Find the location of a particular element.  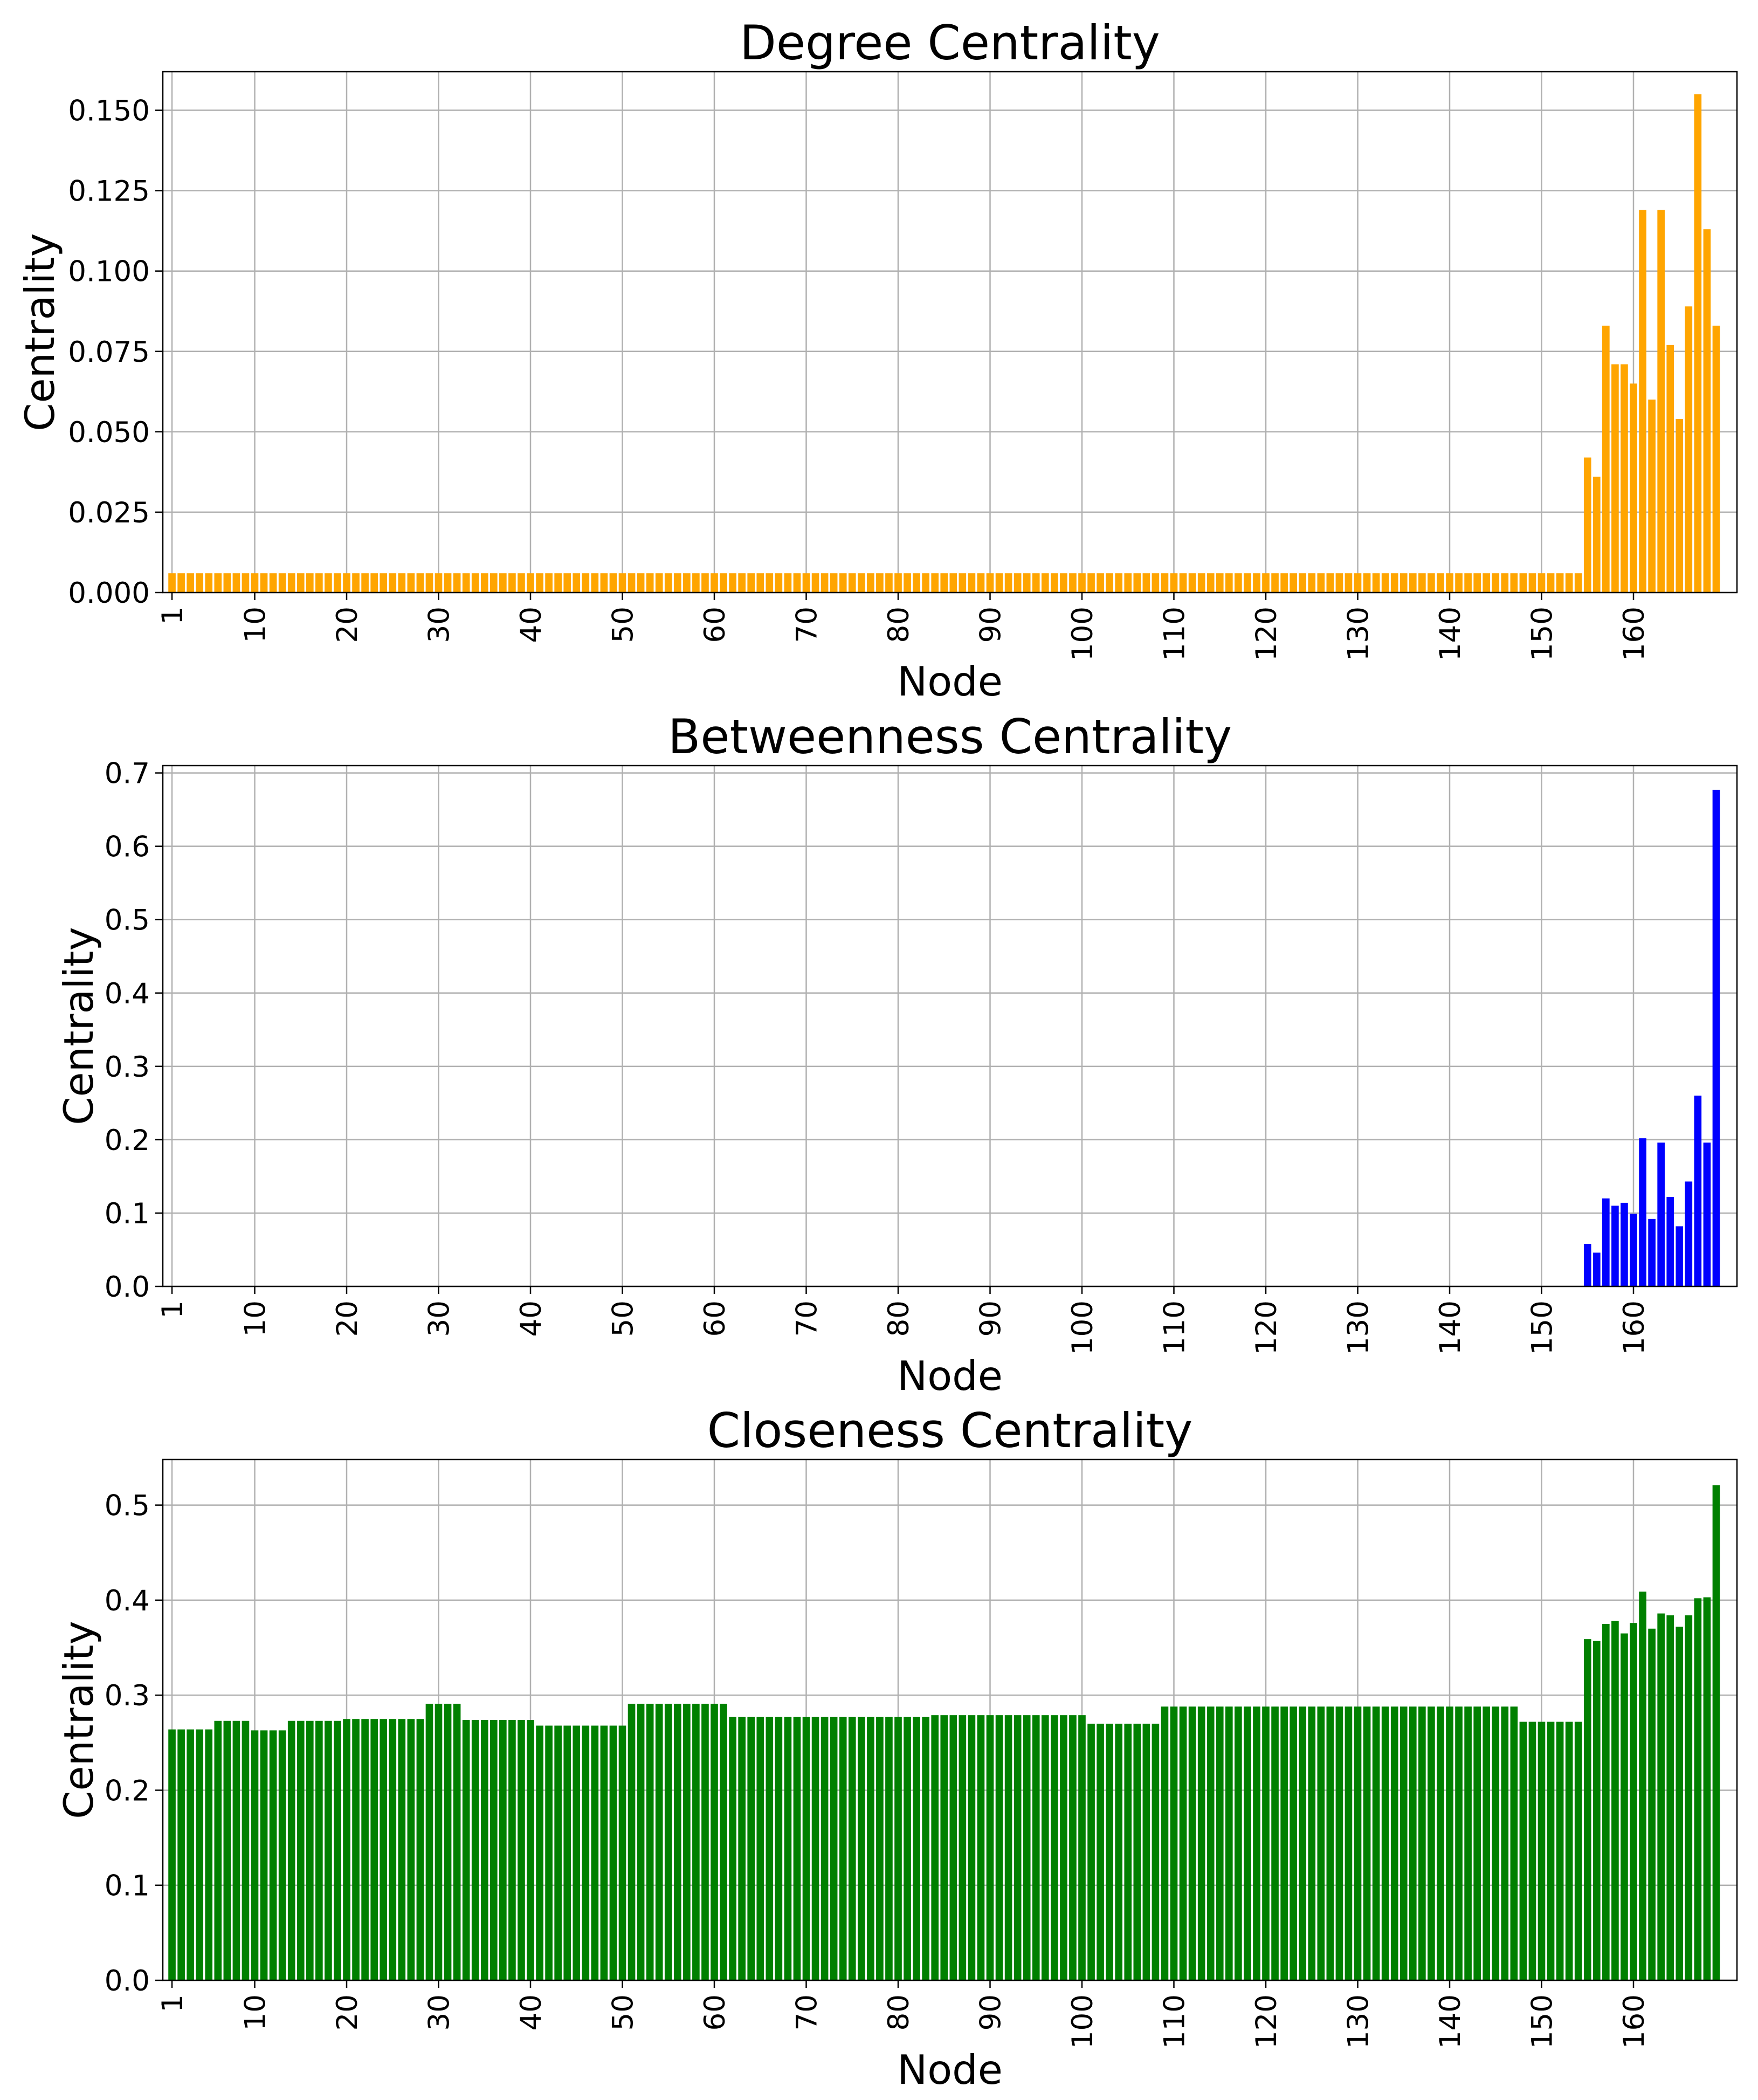

x-tick-label: 130 is located at coordinates (1358, 634).